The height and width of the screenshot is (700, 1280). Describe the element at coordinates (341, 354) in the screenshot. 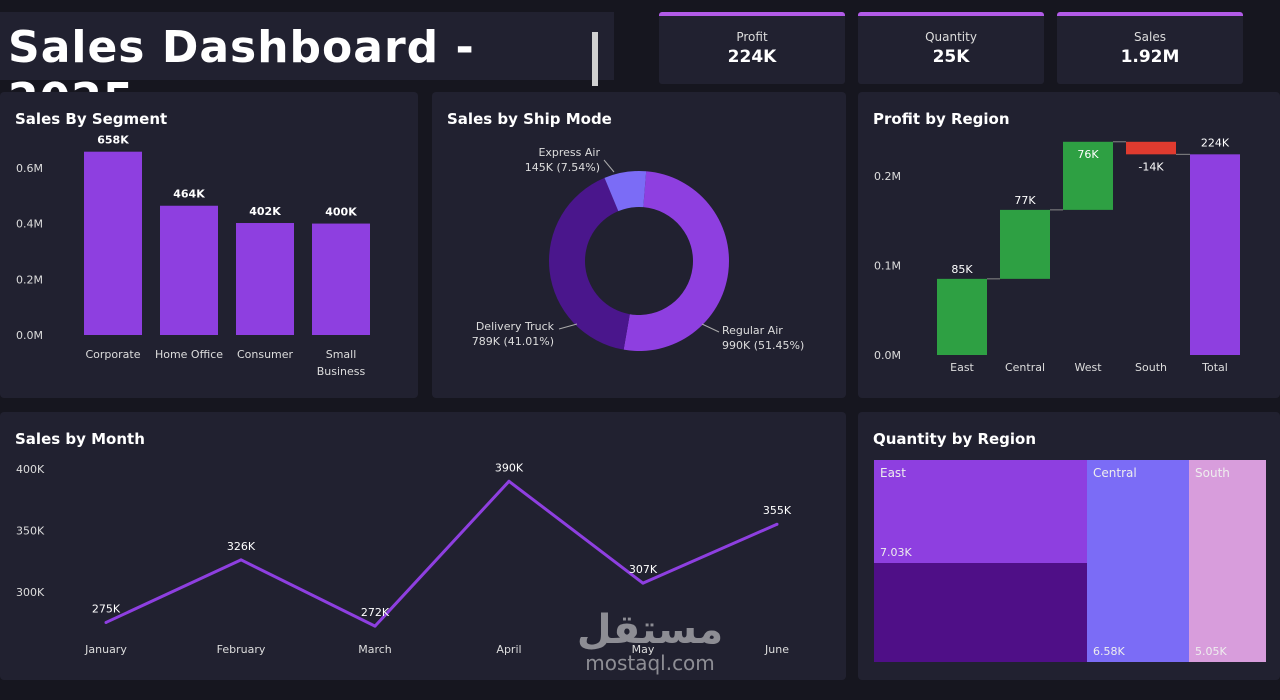

I see `segment-xtick: Small` at that location.